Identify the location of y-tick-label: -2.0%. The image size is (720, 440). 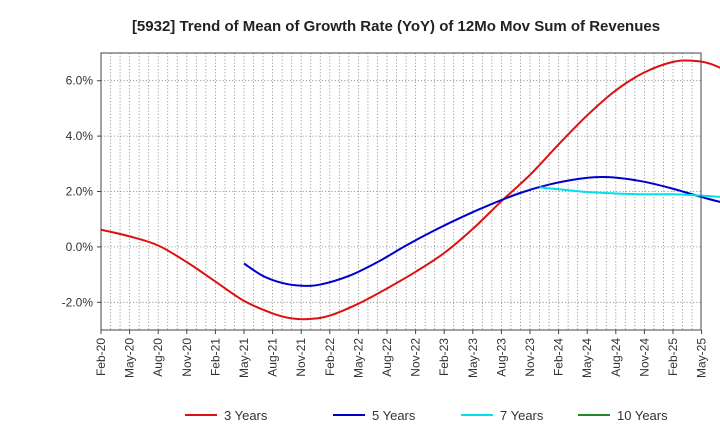
(78, 302).